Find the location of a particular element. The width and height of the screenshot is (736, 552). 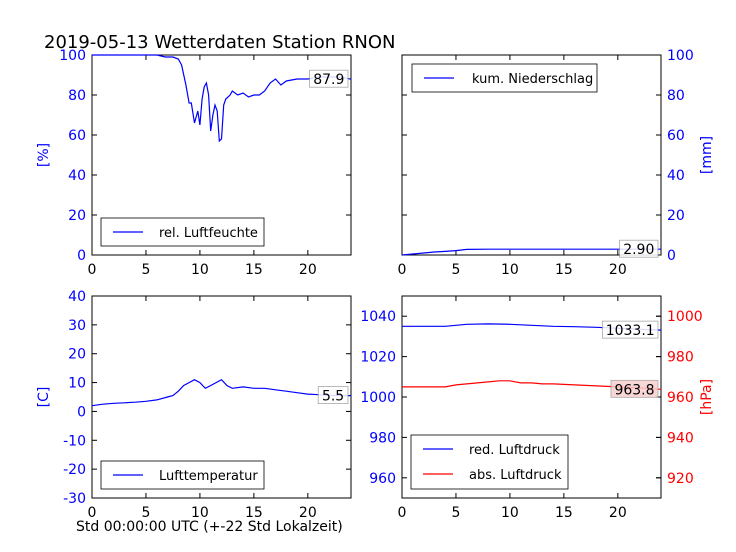

y-tick-label-humidity: 0 is located at coordinates (81, 256).